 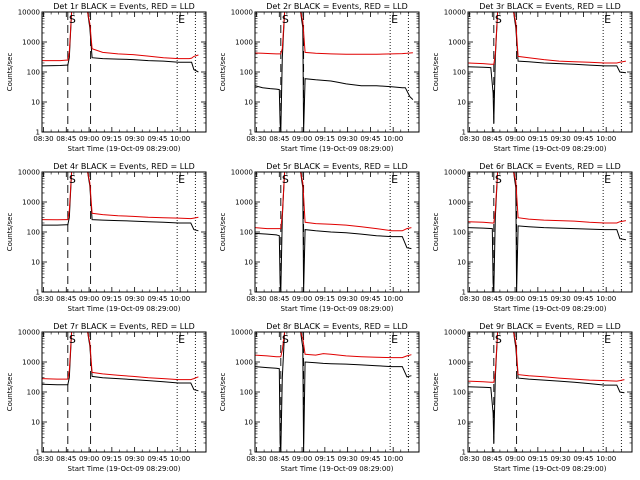 What do you see at coordinates (124, 6) in the screenshot?
I see `panel-title: Det 1r BLACK = Events, RED = LLD` at bounding box center [124, 6].